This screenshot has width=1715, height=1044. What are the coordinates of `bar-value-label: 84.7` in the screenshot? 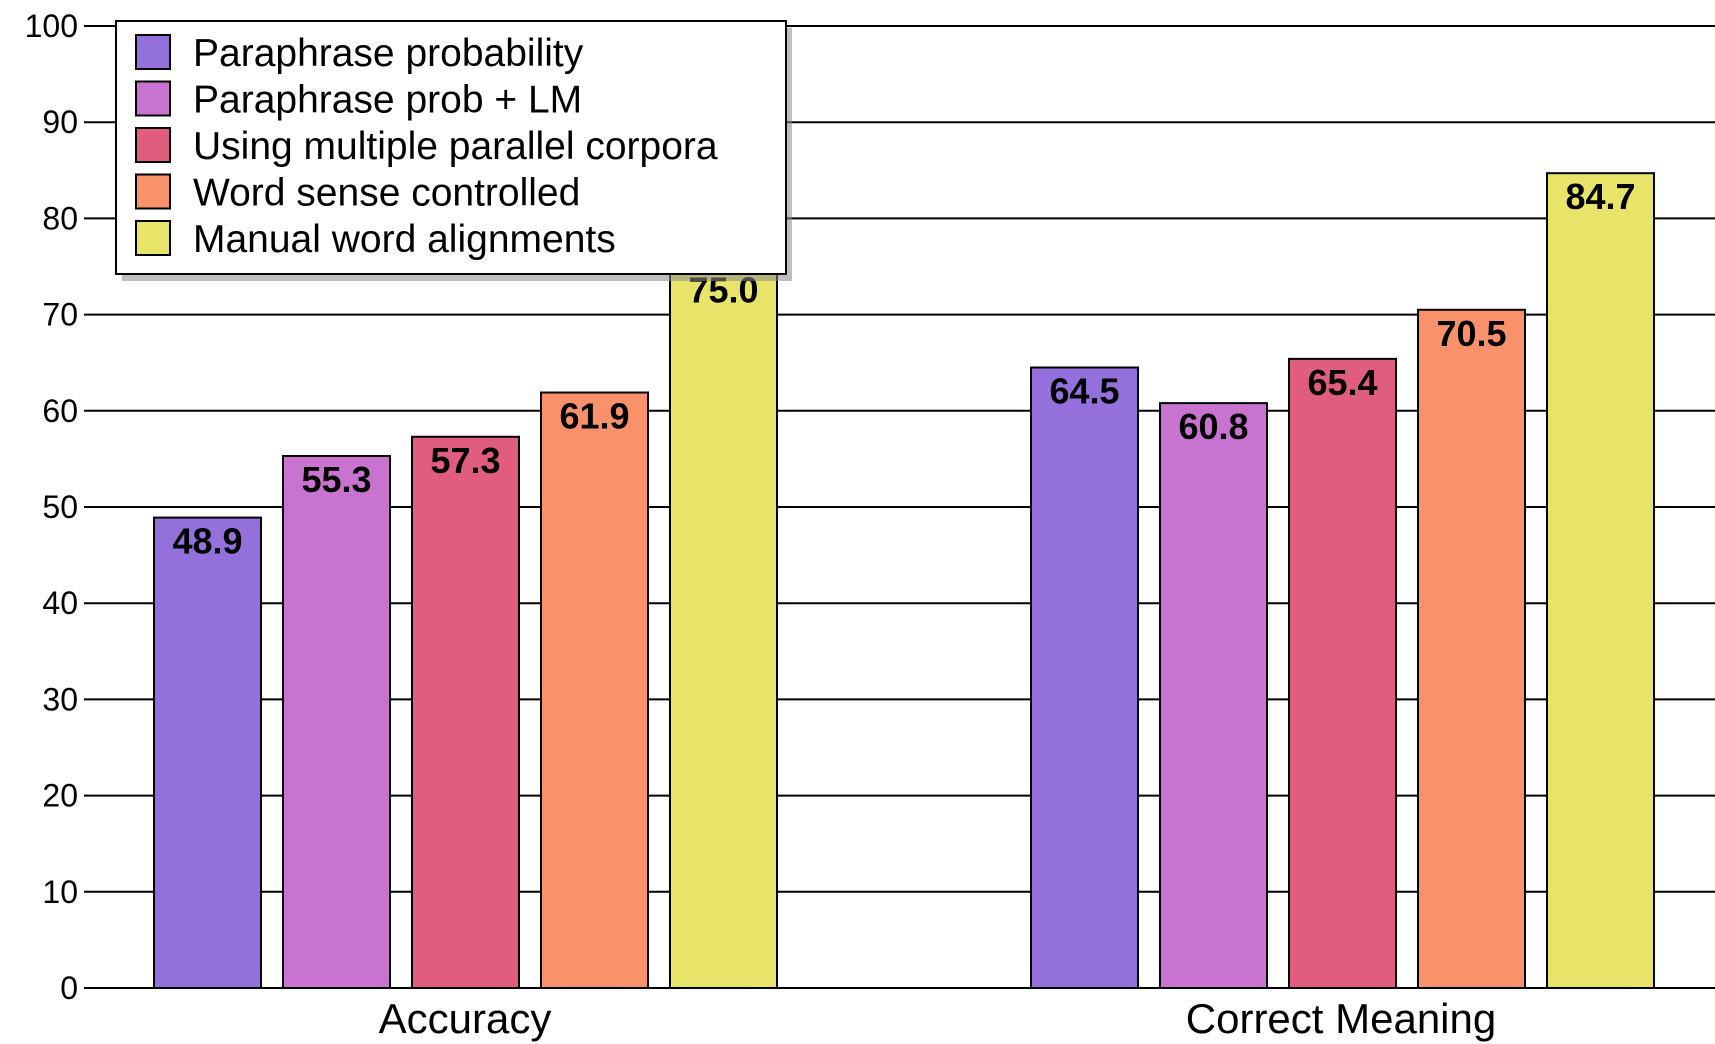 It's located at (1600, 196).